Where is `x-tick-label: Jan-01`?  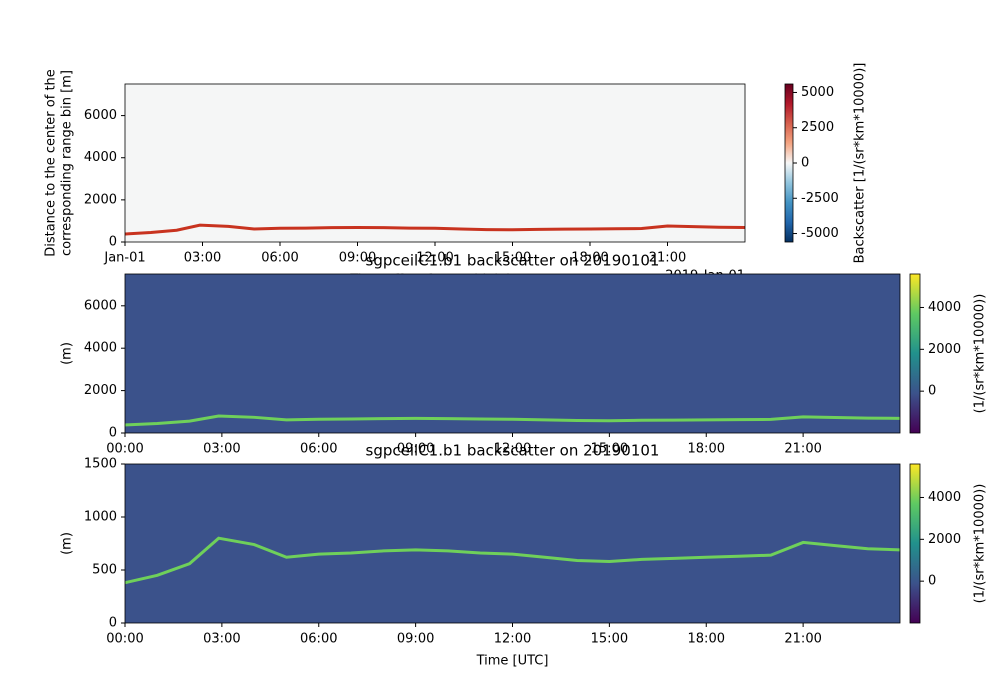
x-tick-label: Jan-01 is located at coordinates (124, 258).